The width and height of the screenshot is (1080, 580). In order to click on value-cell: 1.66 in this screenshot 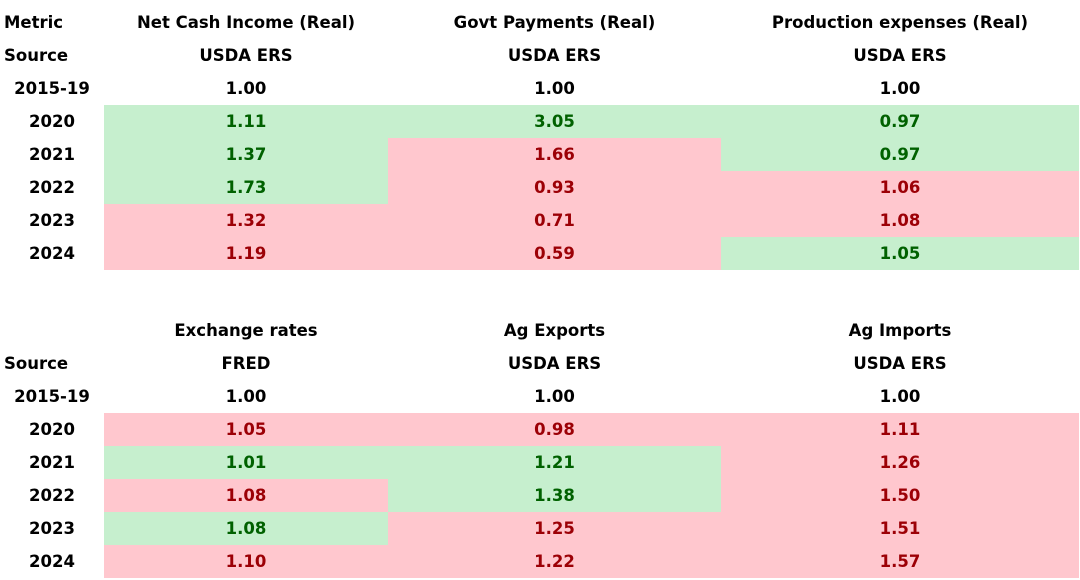, I will do `click(554, 154)`.